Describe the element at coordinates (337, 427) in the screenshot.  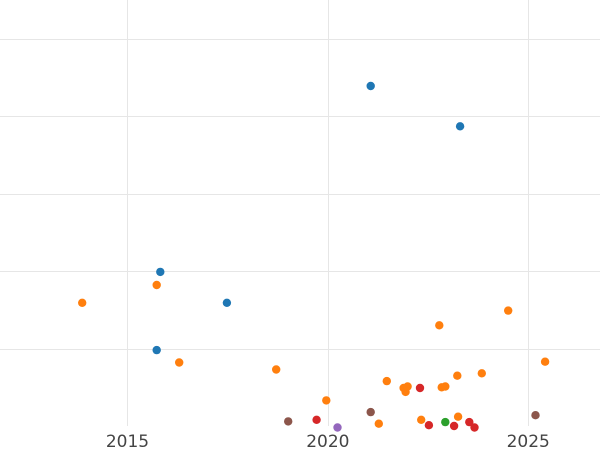
I see `data-point-purple` at that location.